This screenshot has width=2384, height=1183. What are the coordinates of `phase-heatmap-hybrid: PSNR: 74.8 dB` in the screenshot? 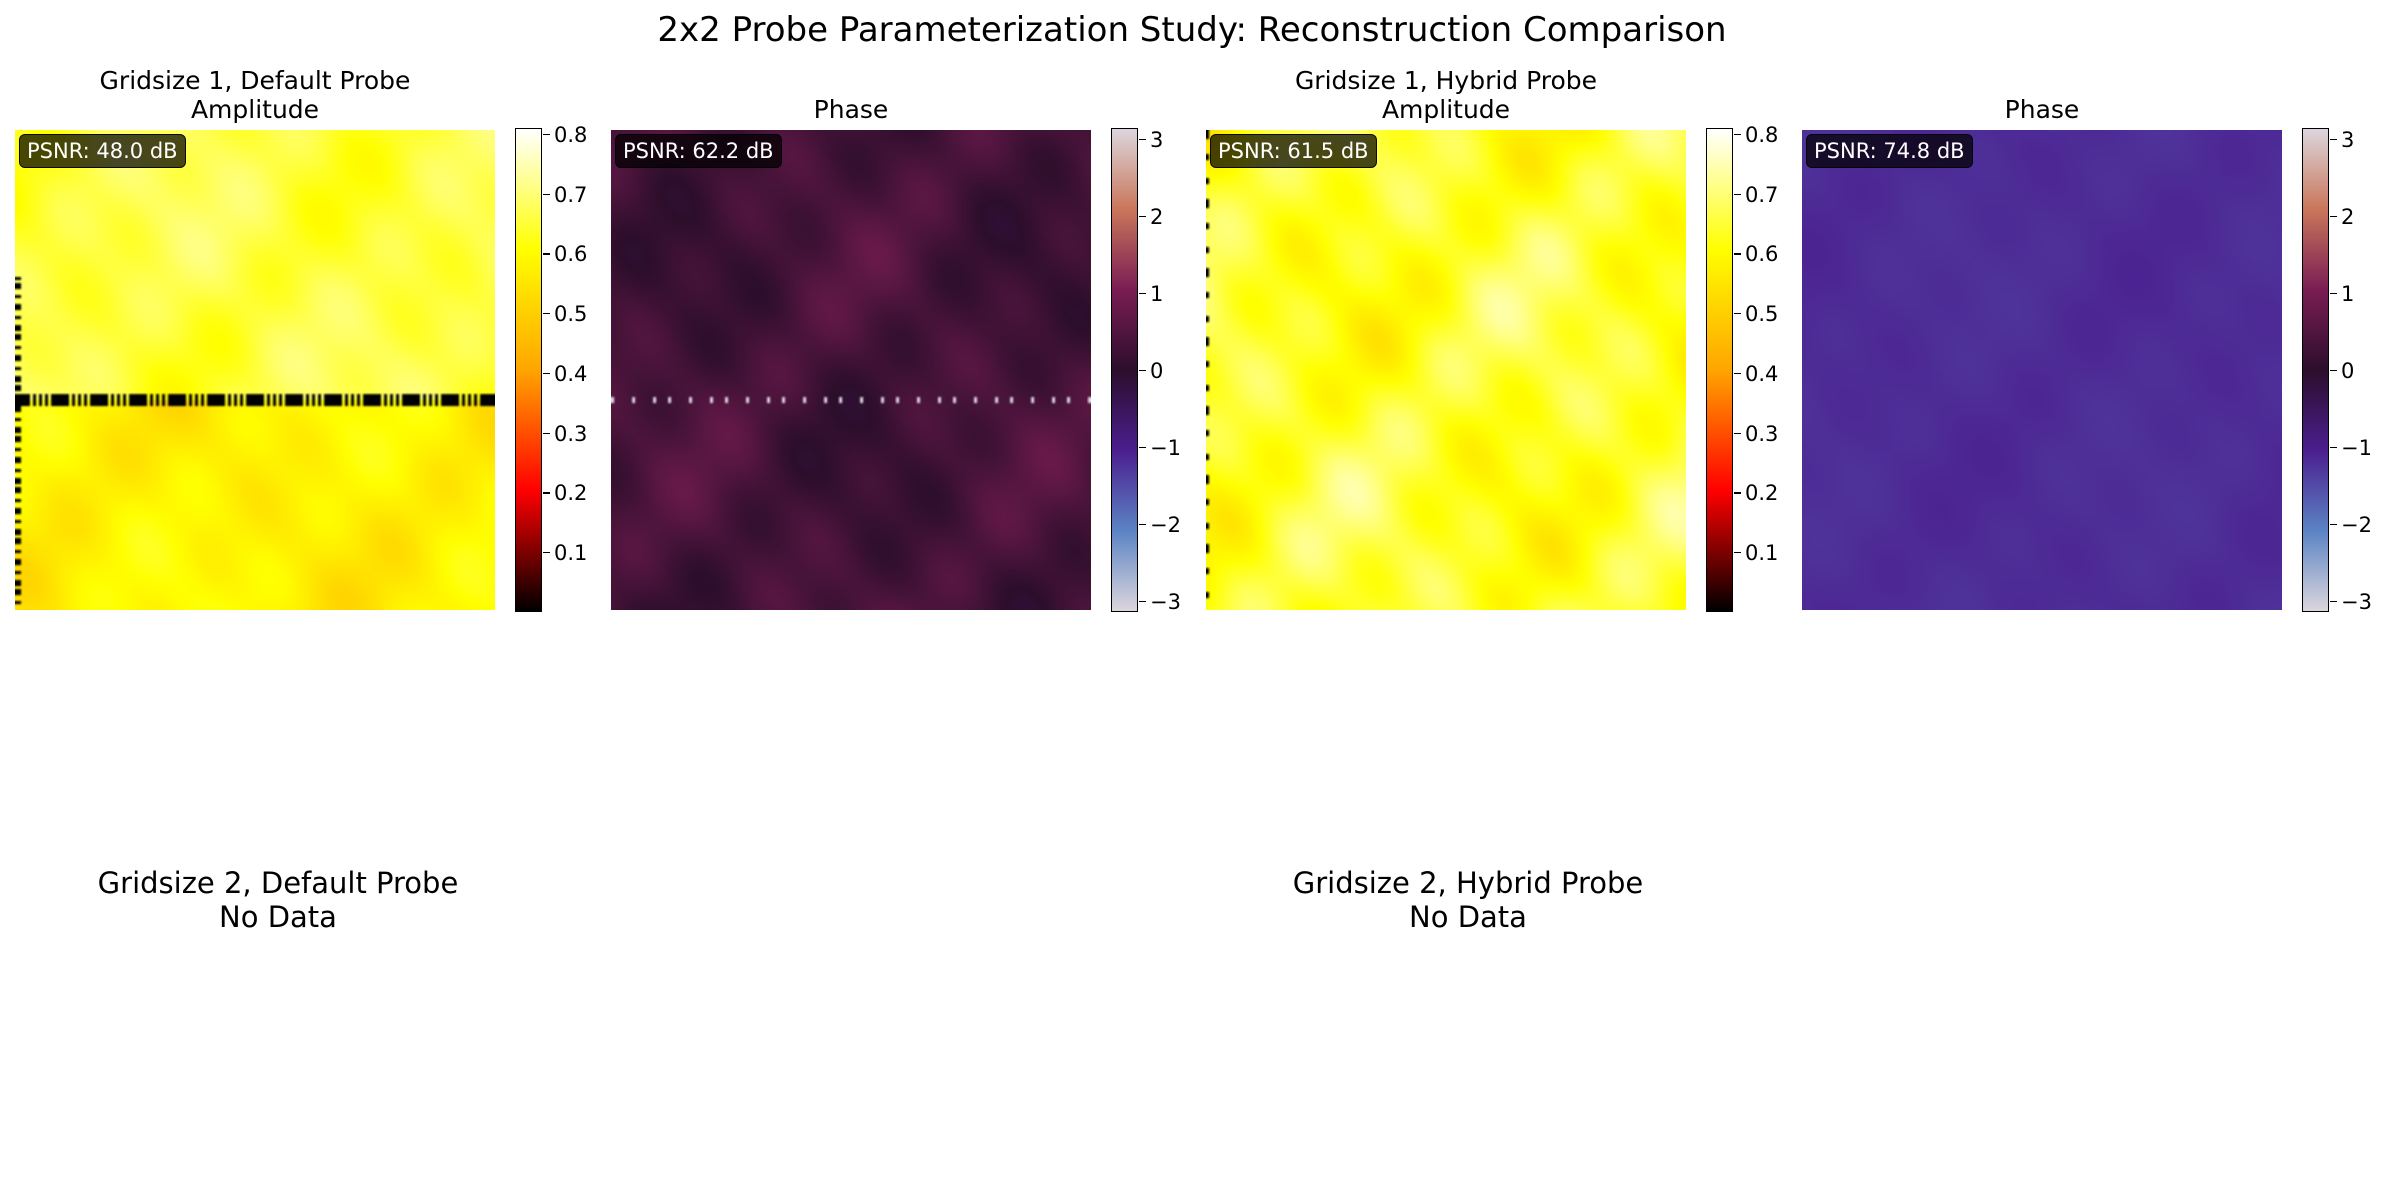 It's located at (2042, 370).